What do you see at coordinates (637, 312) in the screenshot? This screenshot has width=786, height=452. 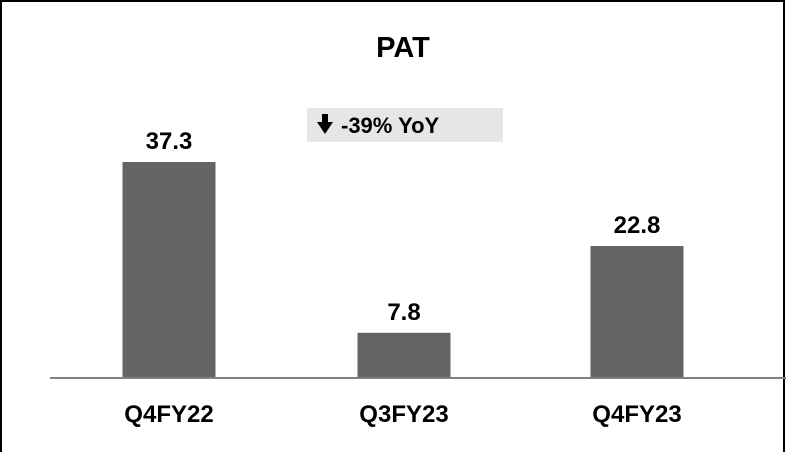 I see `bar-q4fy23` at bounding box center [637, 312].